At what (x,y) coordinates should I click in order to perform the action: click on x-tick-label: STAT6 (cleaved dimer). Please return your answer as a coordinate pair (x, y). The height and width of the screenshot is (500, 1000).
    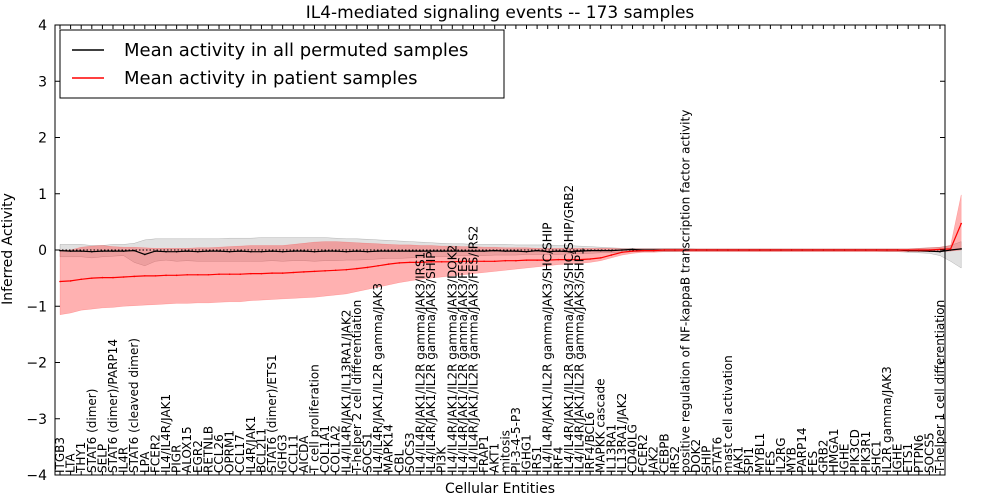
    Looking at the image, I should click on (134, 405).